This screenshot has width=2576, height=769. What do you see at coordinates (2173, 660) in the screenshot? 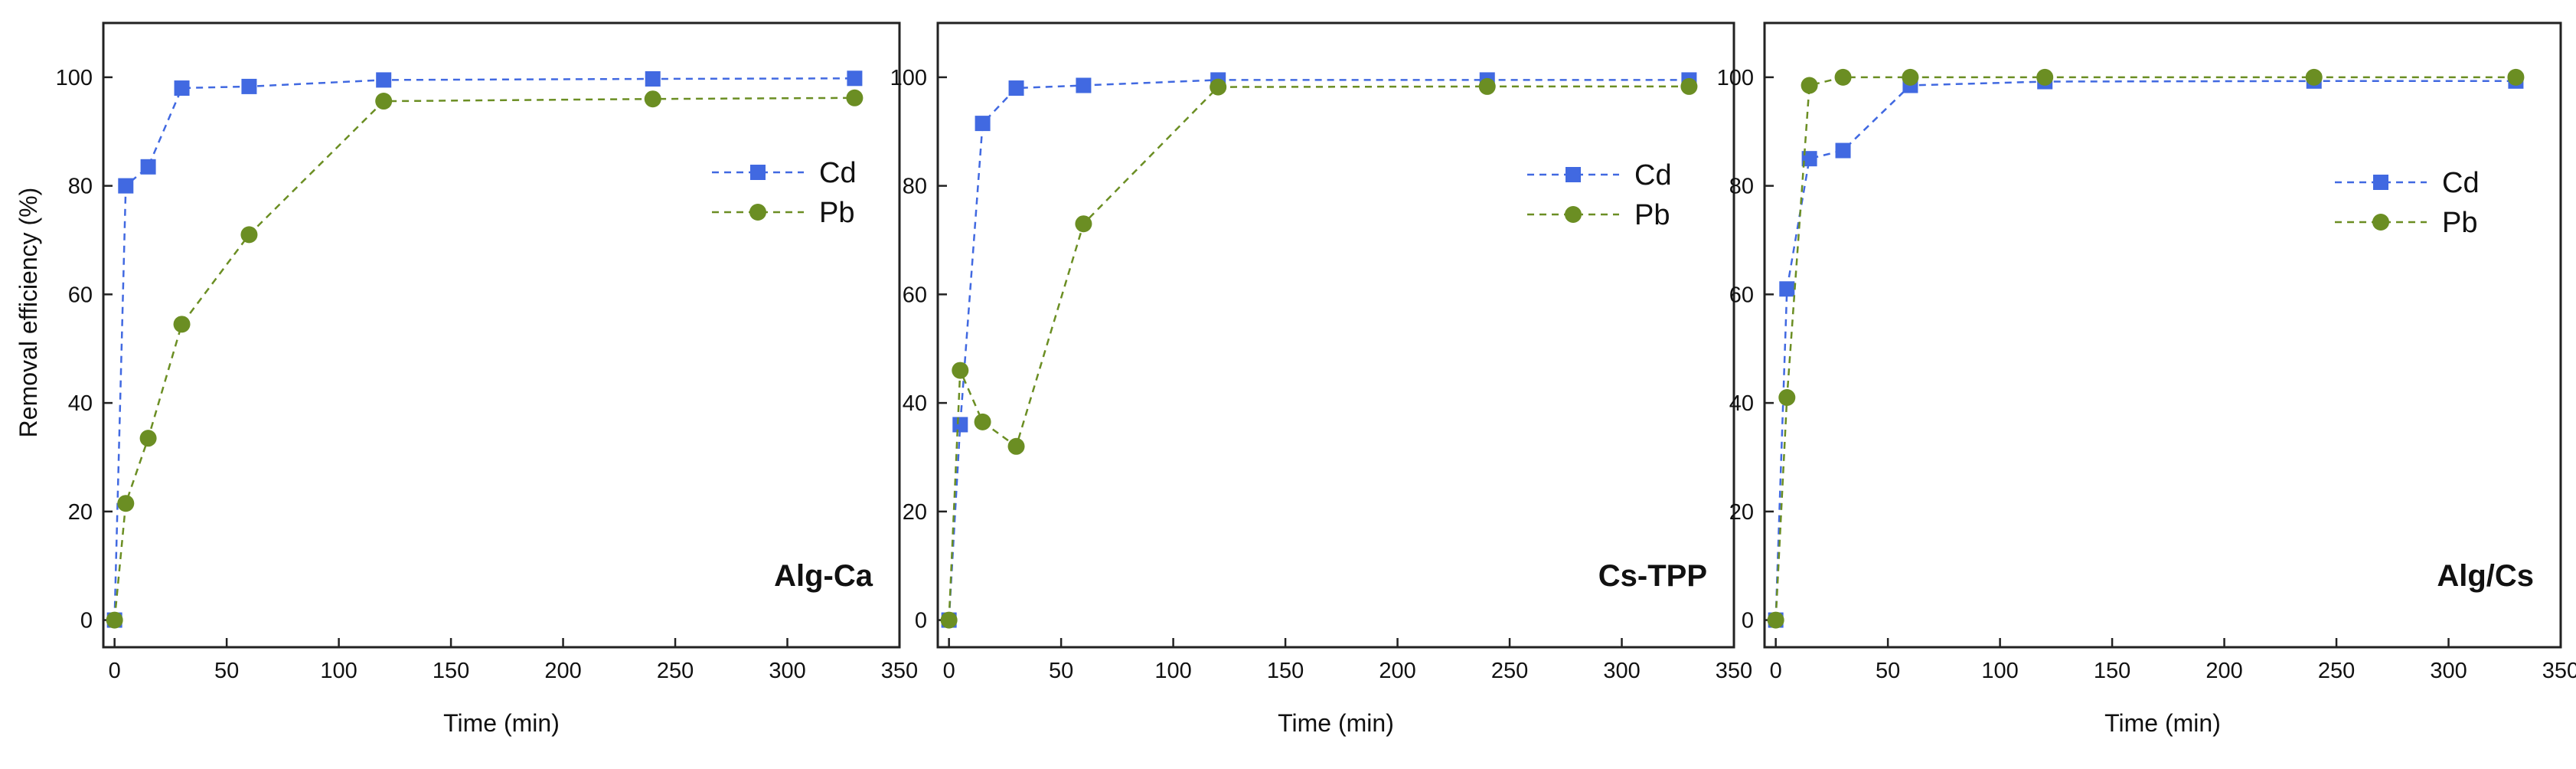
I see `panel-3-x-ticks: 0 50 100 150 200 250 300 350` at bounding box center [2173, 660].